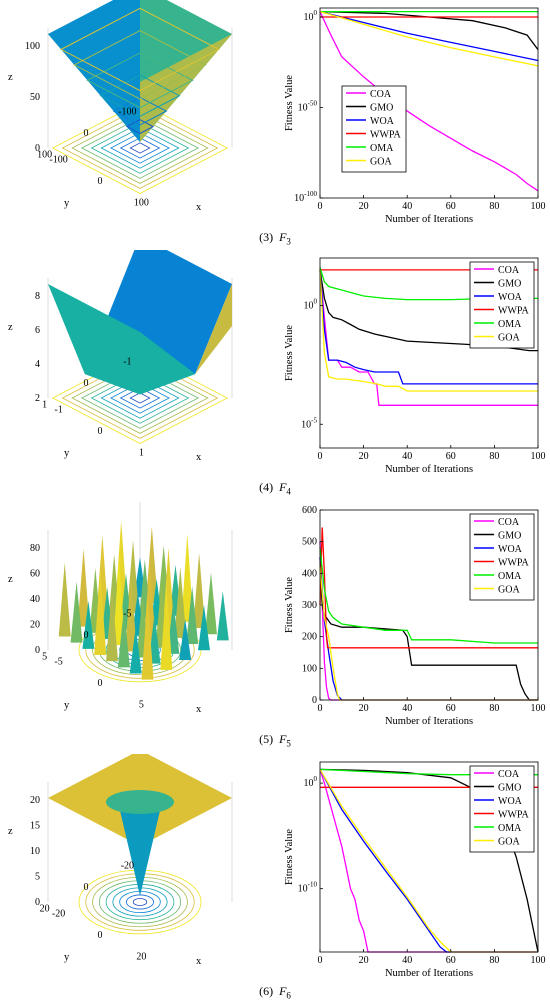 This screenshot has width=550, height=1006. What do you see at coordinates (35, 800) in the screenshot?
I see `z-tick-label: 20` at bounding box center [35, 800].